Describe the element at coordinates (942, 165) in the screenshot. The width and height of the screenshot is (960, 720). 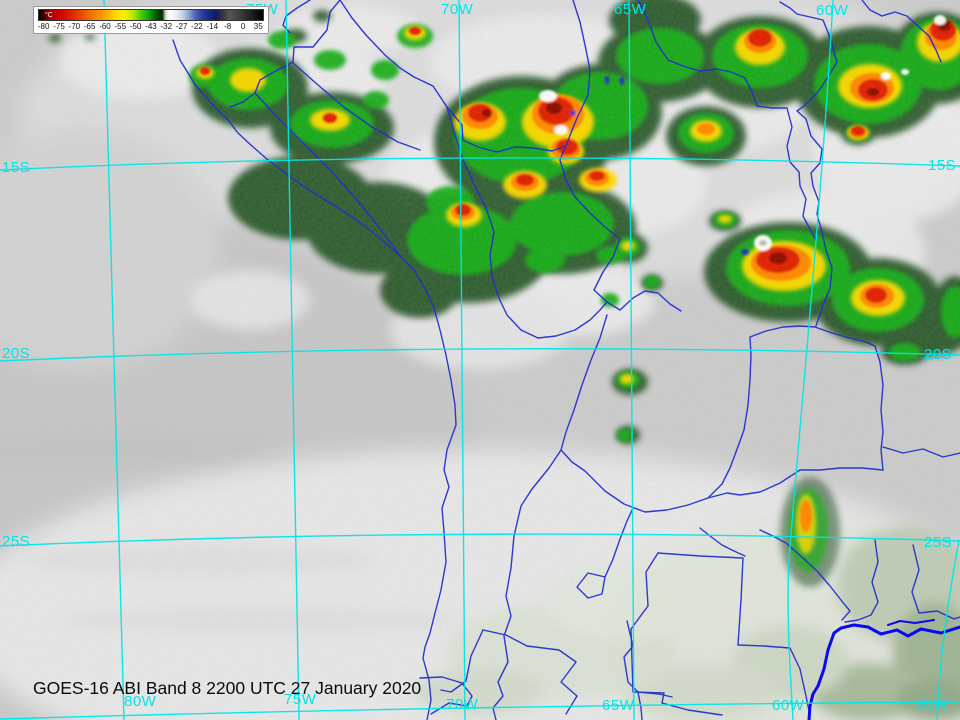
I see `grid-label-15s-right: 15S` at that location.